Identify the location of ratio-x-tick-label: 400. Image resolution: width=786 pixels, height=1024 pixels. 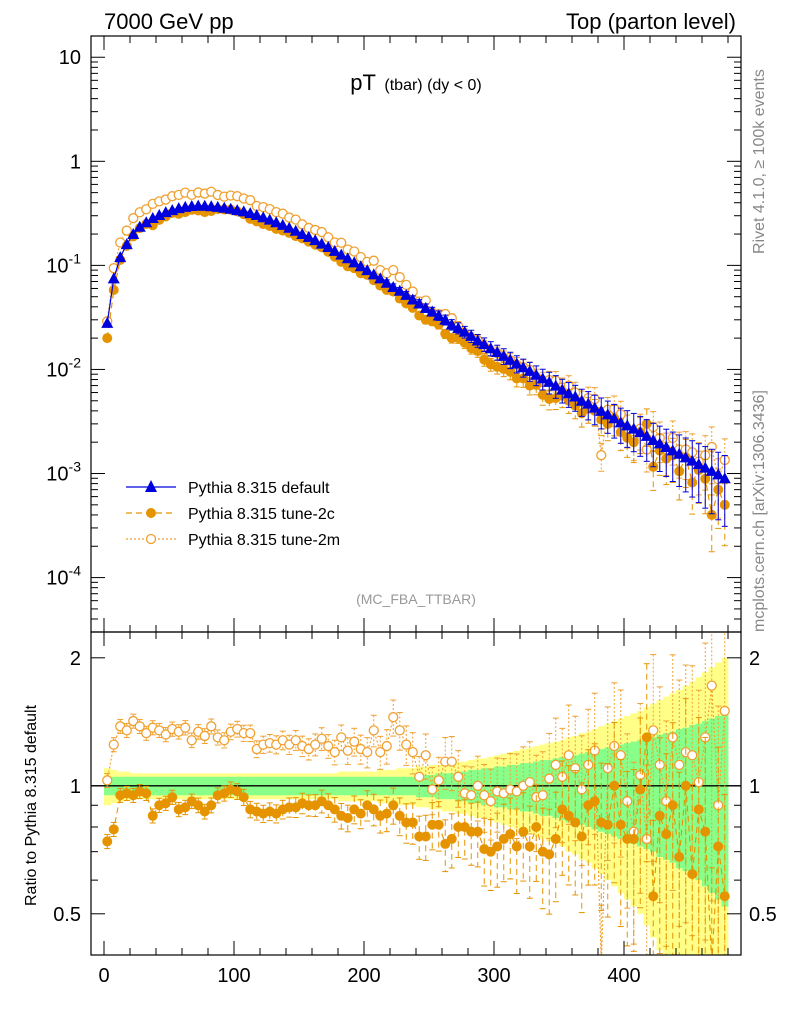
(623, 976).